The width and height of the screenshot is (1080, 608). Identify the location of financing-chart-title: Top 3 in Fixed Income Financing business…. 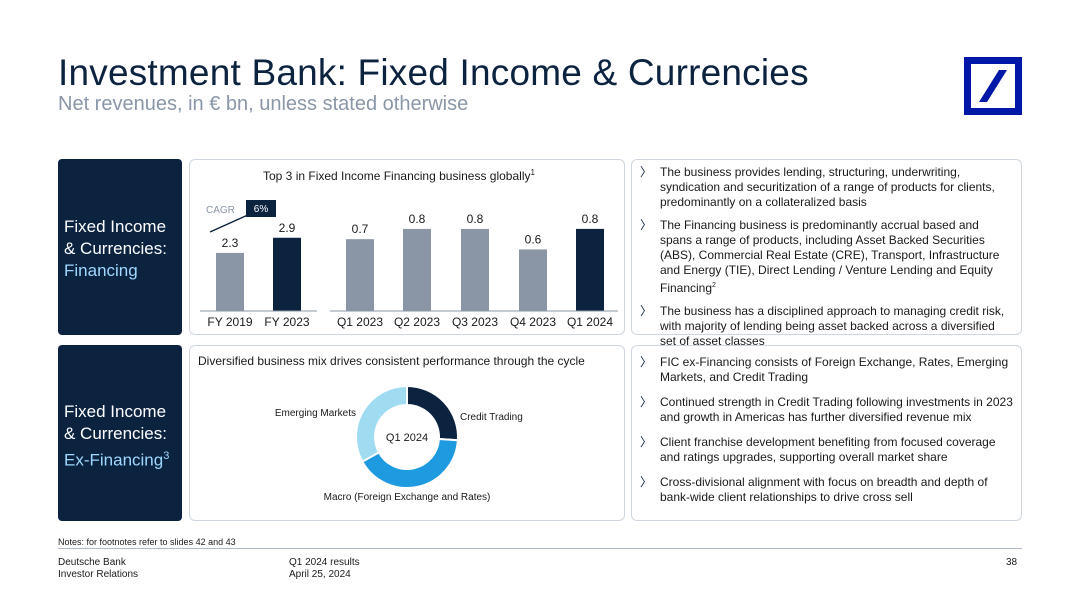
(399, 175).